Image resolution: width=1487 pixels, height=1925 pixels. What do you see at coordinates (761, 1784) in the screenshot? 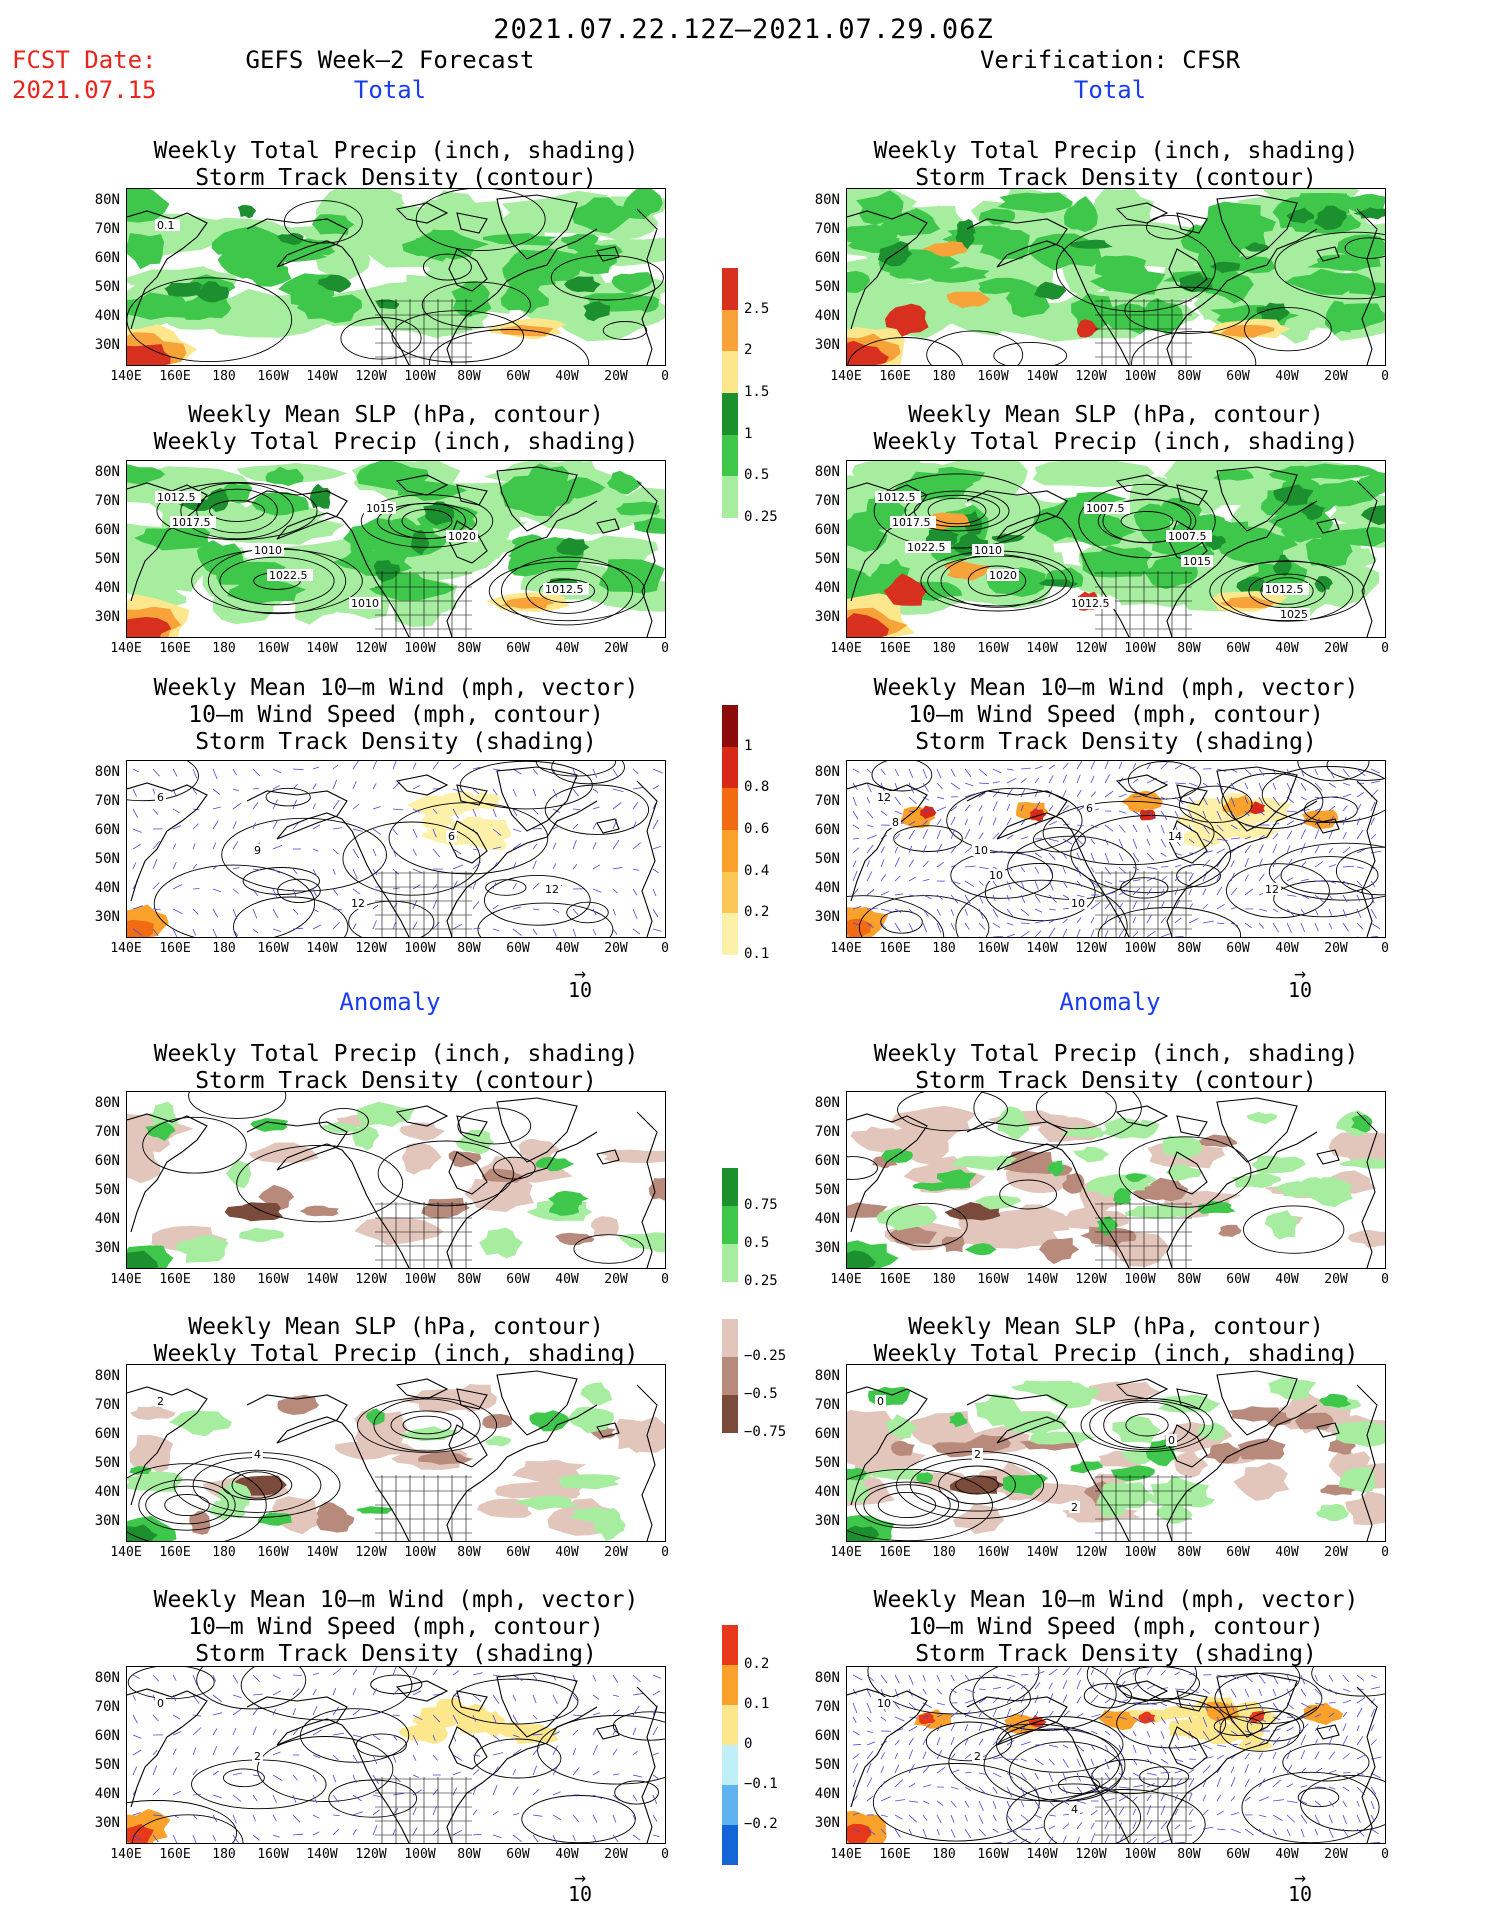
I see `colorbar-tick: −0.1` at bounding box center [761, 1784].